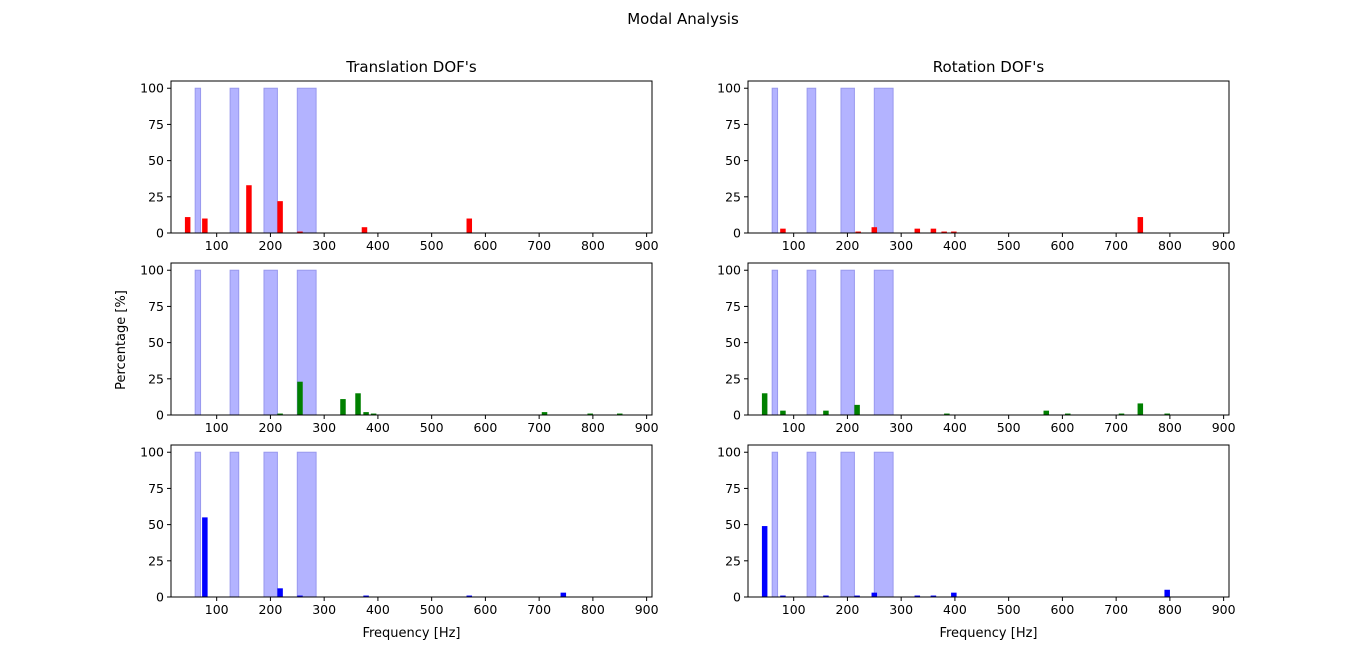  Describe the element at coordinates (121, 340) in the screenshot. I see `figure-ylabel: Percentage [%]` at that location.